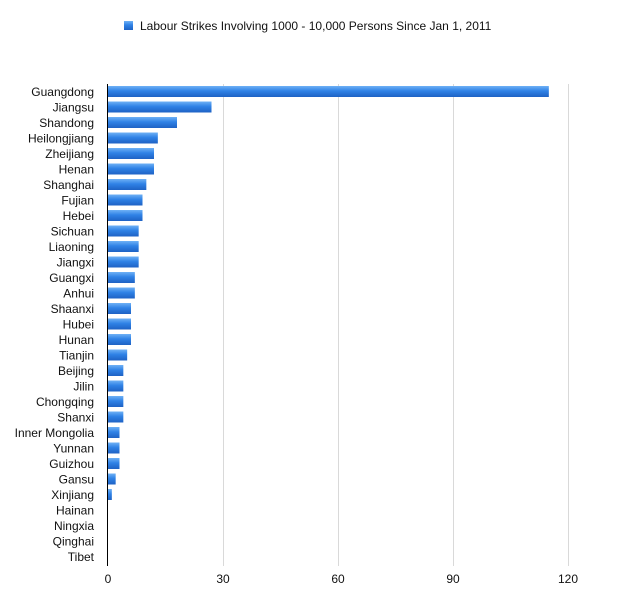  I want to click on category-label: Hebei, so click(78, 216).